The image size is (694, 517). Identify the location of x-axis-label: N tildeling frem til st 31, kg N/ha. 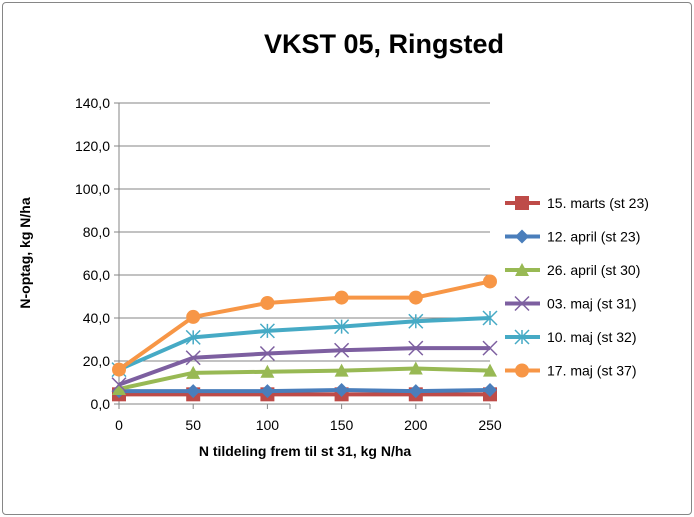
(305, 451).